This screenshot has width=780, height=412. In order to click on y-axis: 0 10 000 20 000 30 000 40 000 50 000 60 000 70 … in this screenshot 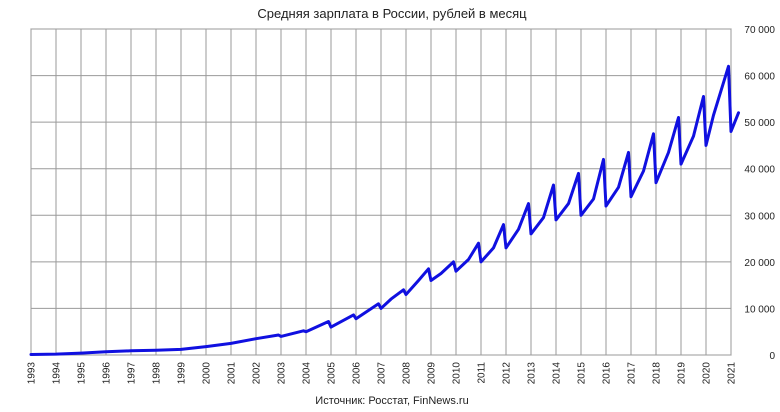, I will do `click(759, 193)`.